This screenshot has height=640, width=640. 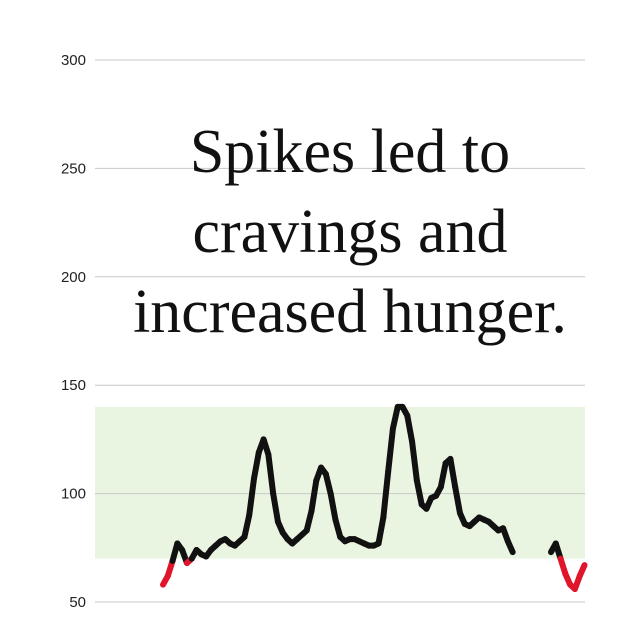 I want to click on y-tick-label-50: 50, so click(x=77, y=602).